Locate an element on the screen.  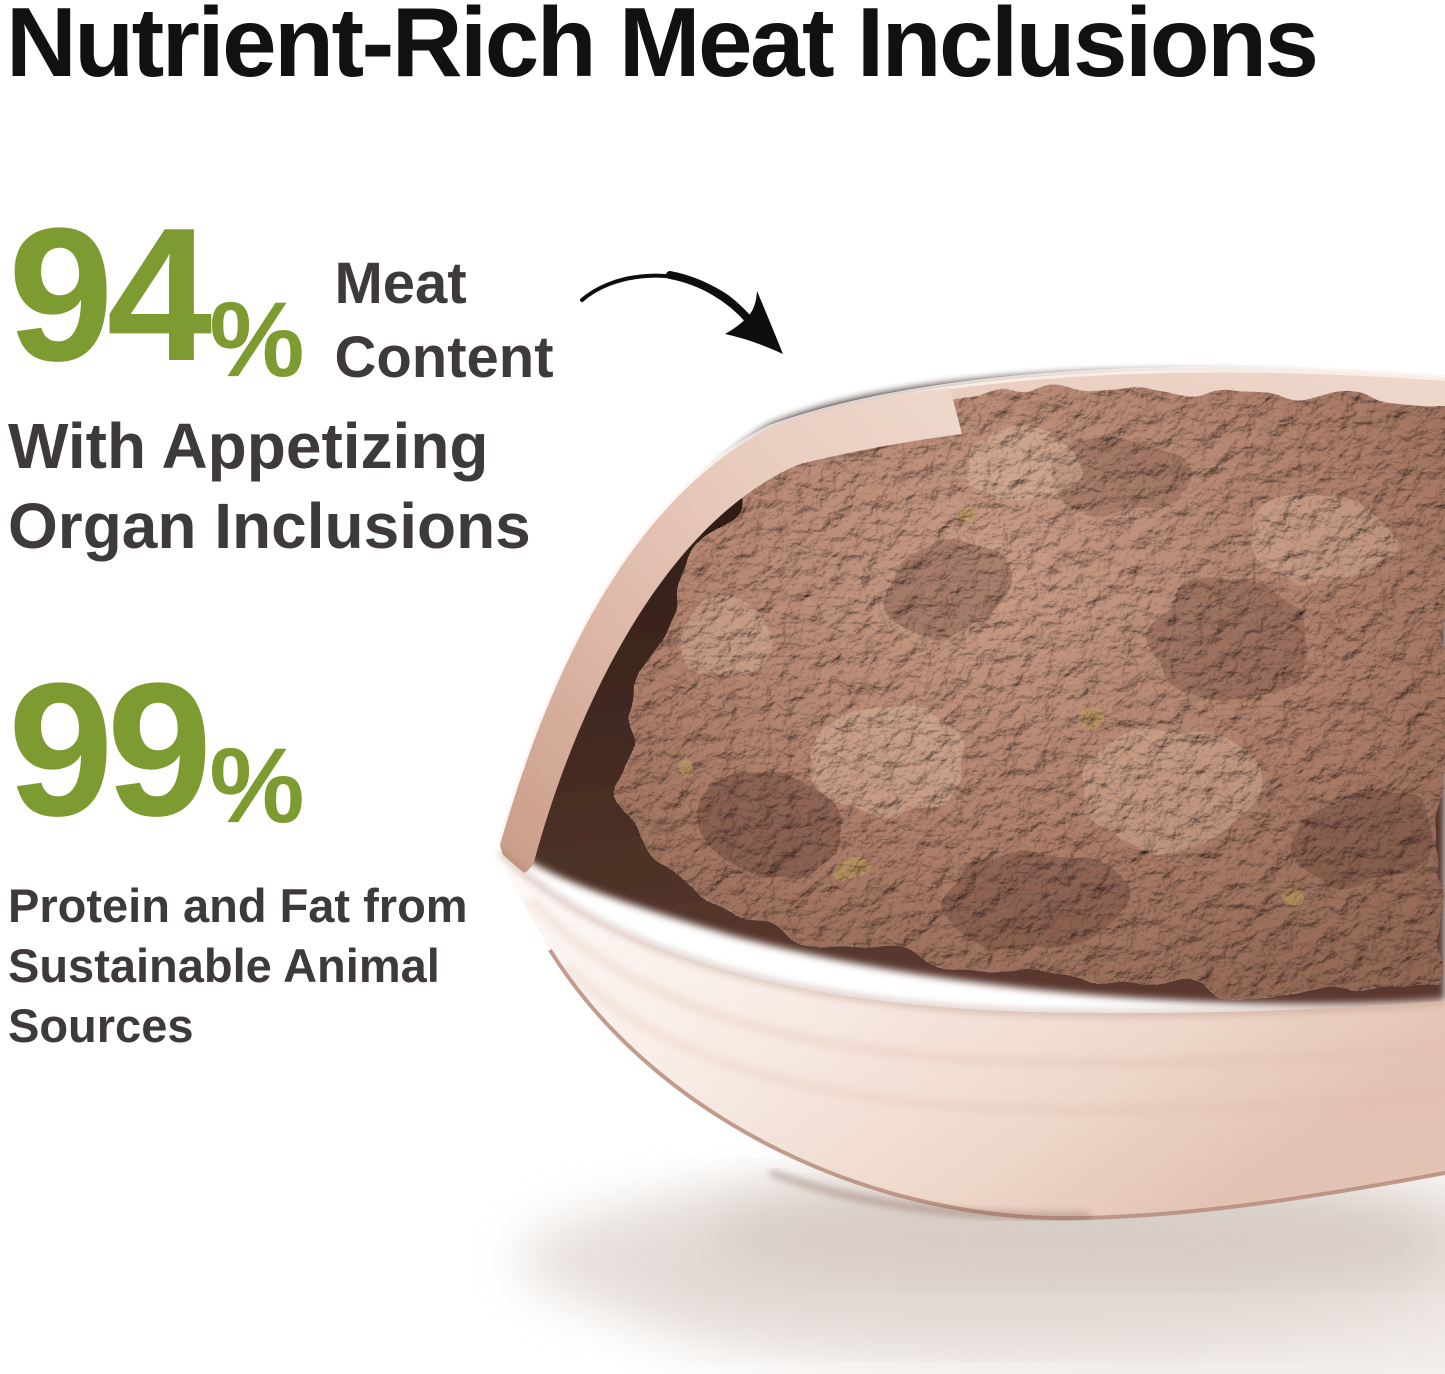
stat-meat-content: 94 % Meat Content is located at coordinates (281, 295).